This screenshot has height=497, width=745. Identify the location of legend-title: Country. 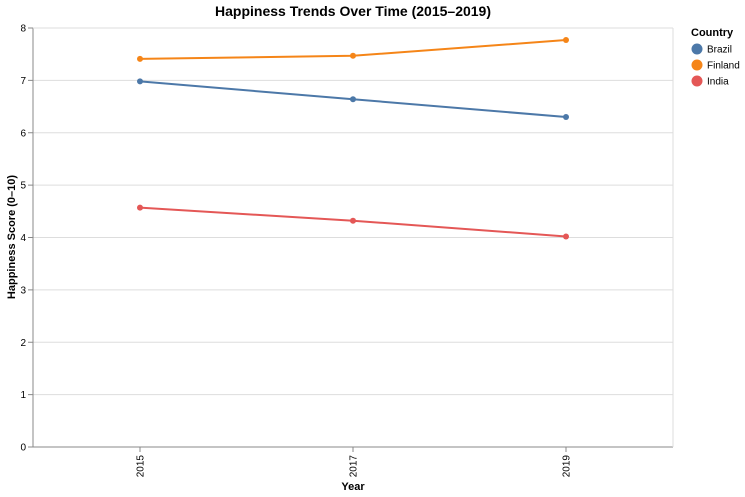
(712, 33).